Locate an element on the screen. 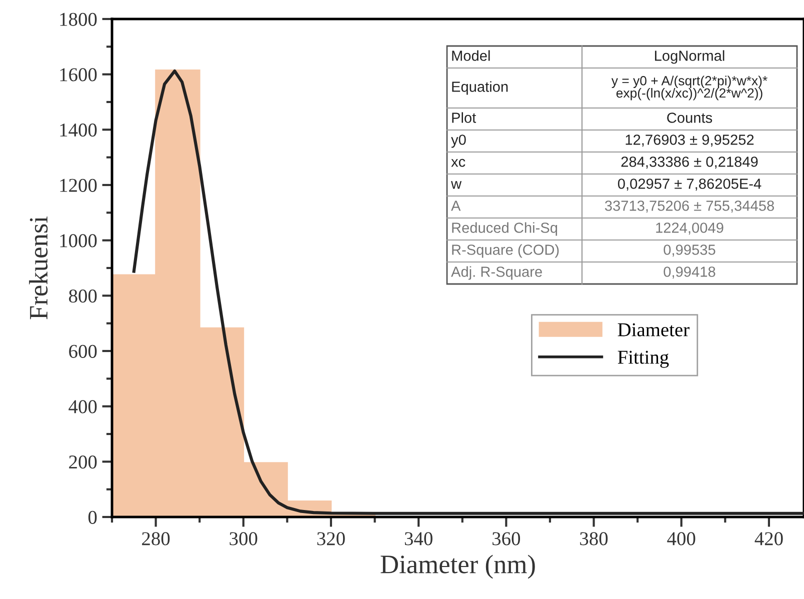 The image size is (804, 599). x-tick-label: 360 is located at coordinates (506, 539).